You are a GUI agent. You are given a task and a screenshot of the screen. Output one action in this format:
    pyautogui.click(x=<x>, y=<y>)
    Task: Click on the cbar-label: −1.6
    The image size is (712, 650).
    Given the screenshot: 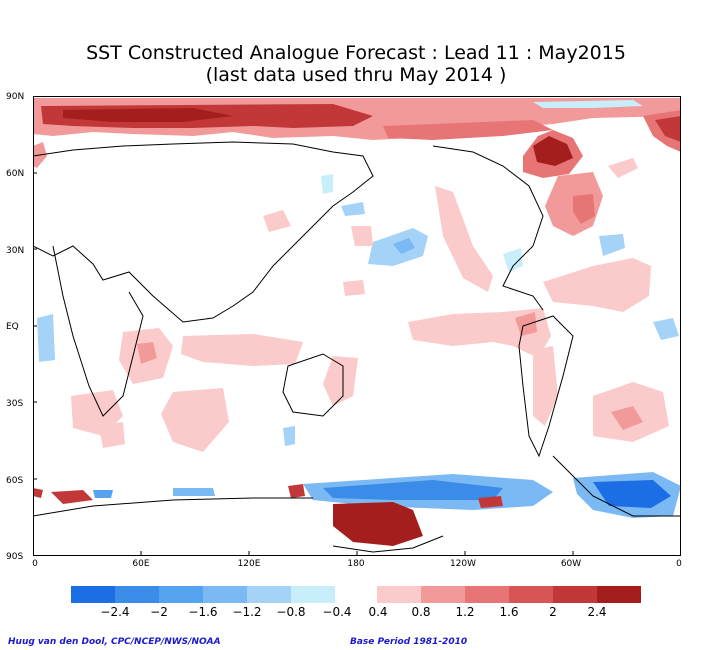 What is the action you would take?
    pyautogui.click(x=203, y=612)
    